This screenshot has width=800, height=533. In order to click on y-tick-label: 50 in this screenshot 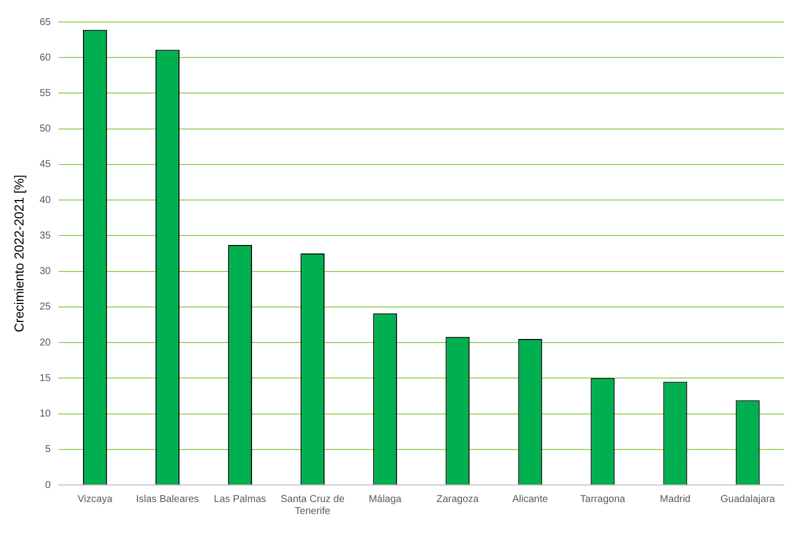, I will do `click(46, 129)`.